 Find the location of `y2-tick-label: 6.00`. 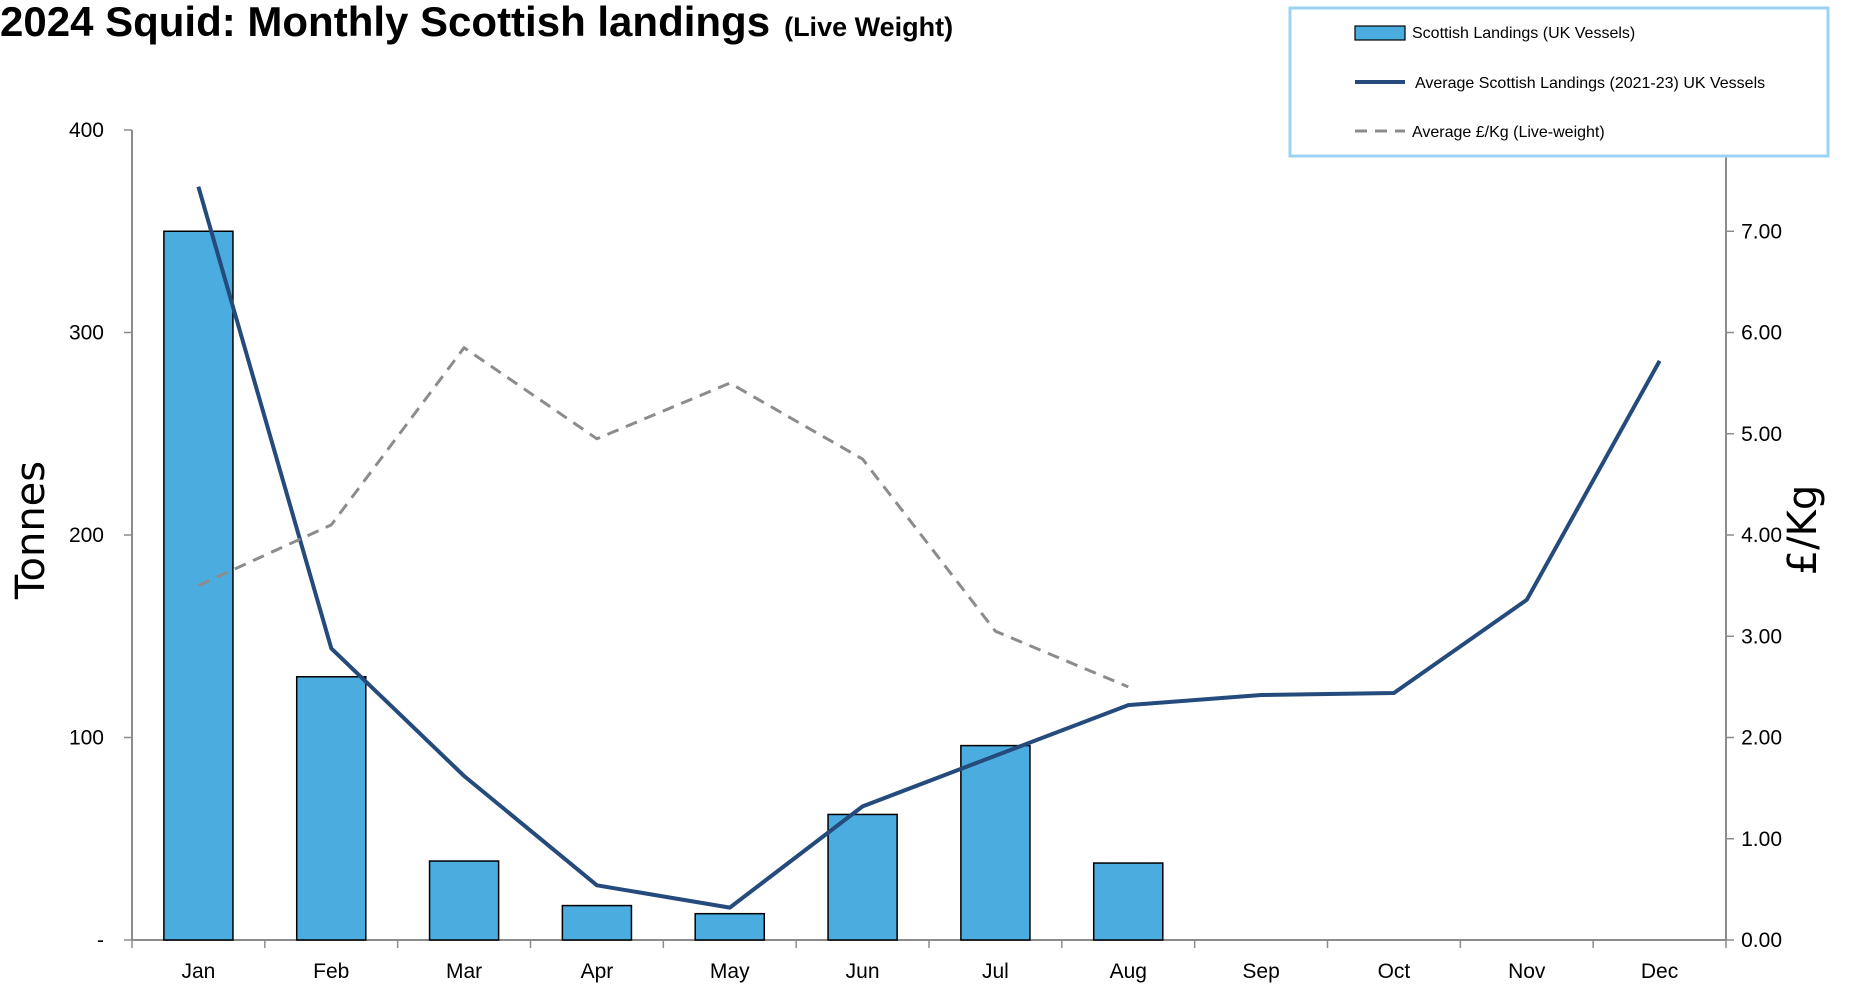

y2-tick-label: 6.00 is located at coordinates (1761, 333).